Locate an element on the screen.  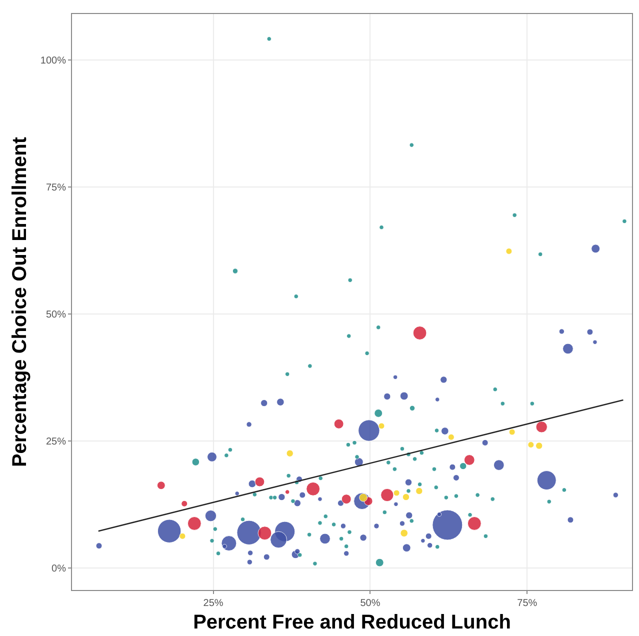
y-tick-label: 75% is located at coordinates (56, 188).